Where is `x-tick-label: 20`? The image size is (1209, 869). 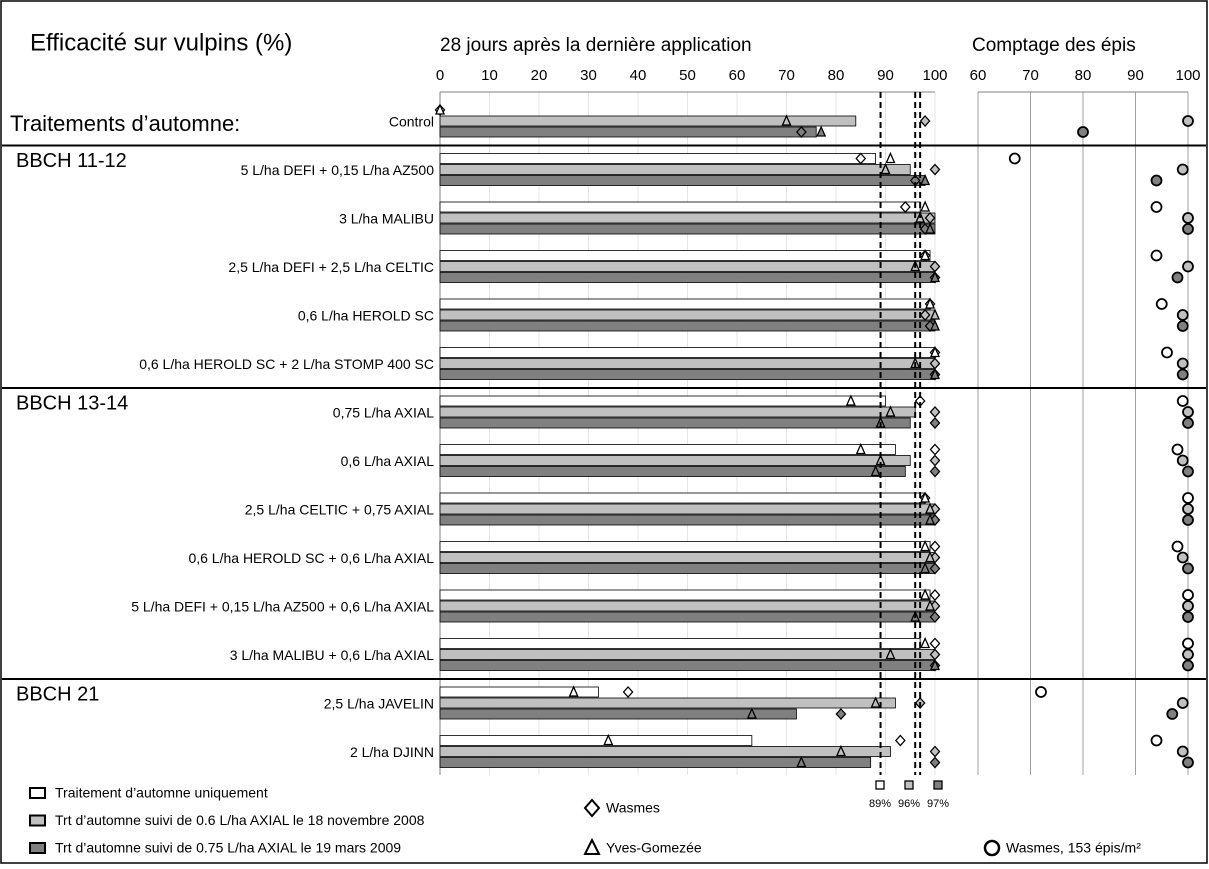
x-tick-label: 20 is located at coordinates (539, 75).